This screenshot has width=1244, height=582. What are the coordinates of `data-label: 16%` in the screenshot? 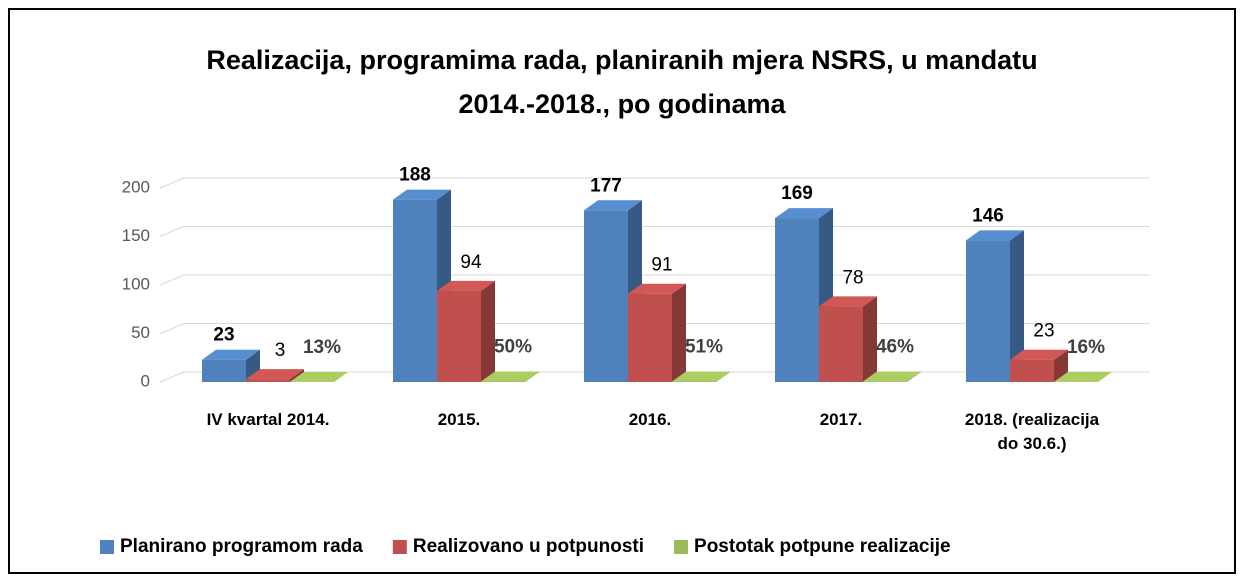 It's located at (1086, 347).